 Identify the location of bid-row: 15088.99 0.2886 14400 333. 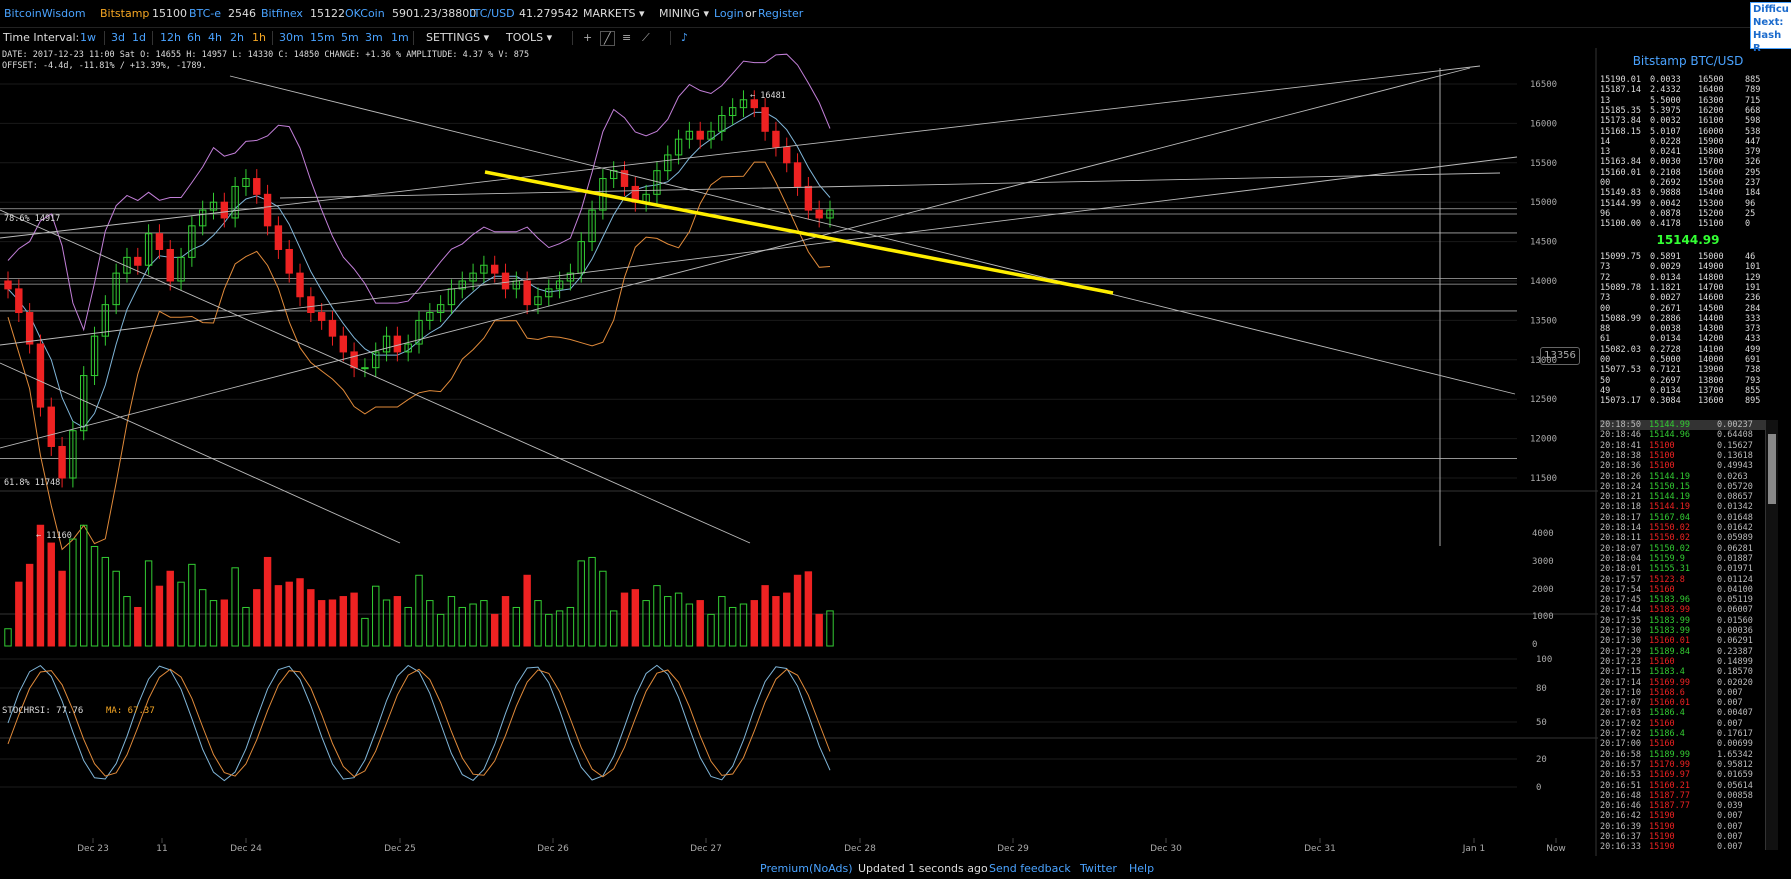
(1689, 319).